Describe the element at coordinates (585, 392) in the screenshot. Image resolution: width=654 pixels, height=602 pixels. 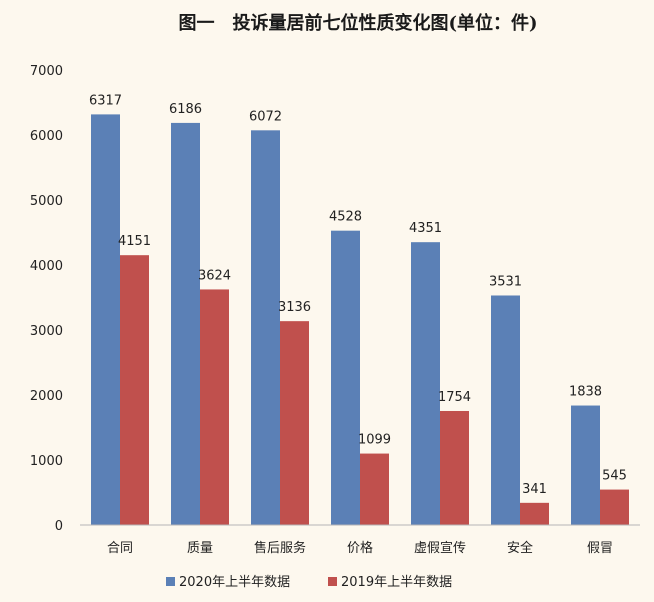
I see `data-label: 1838` at that location.